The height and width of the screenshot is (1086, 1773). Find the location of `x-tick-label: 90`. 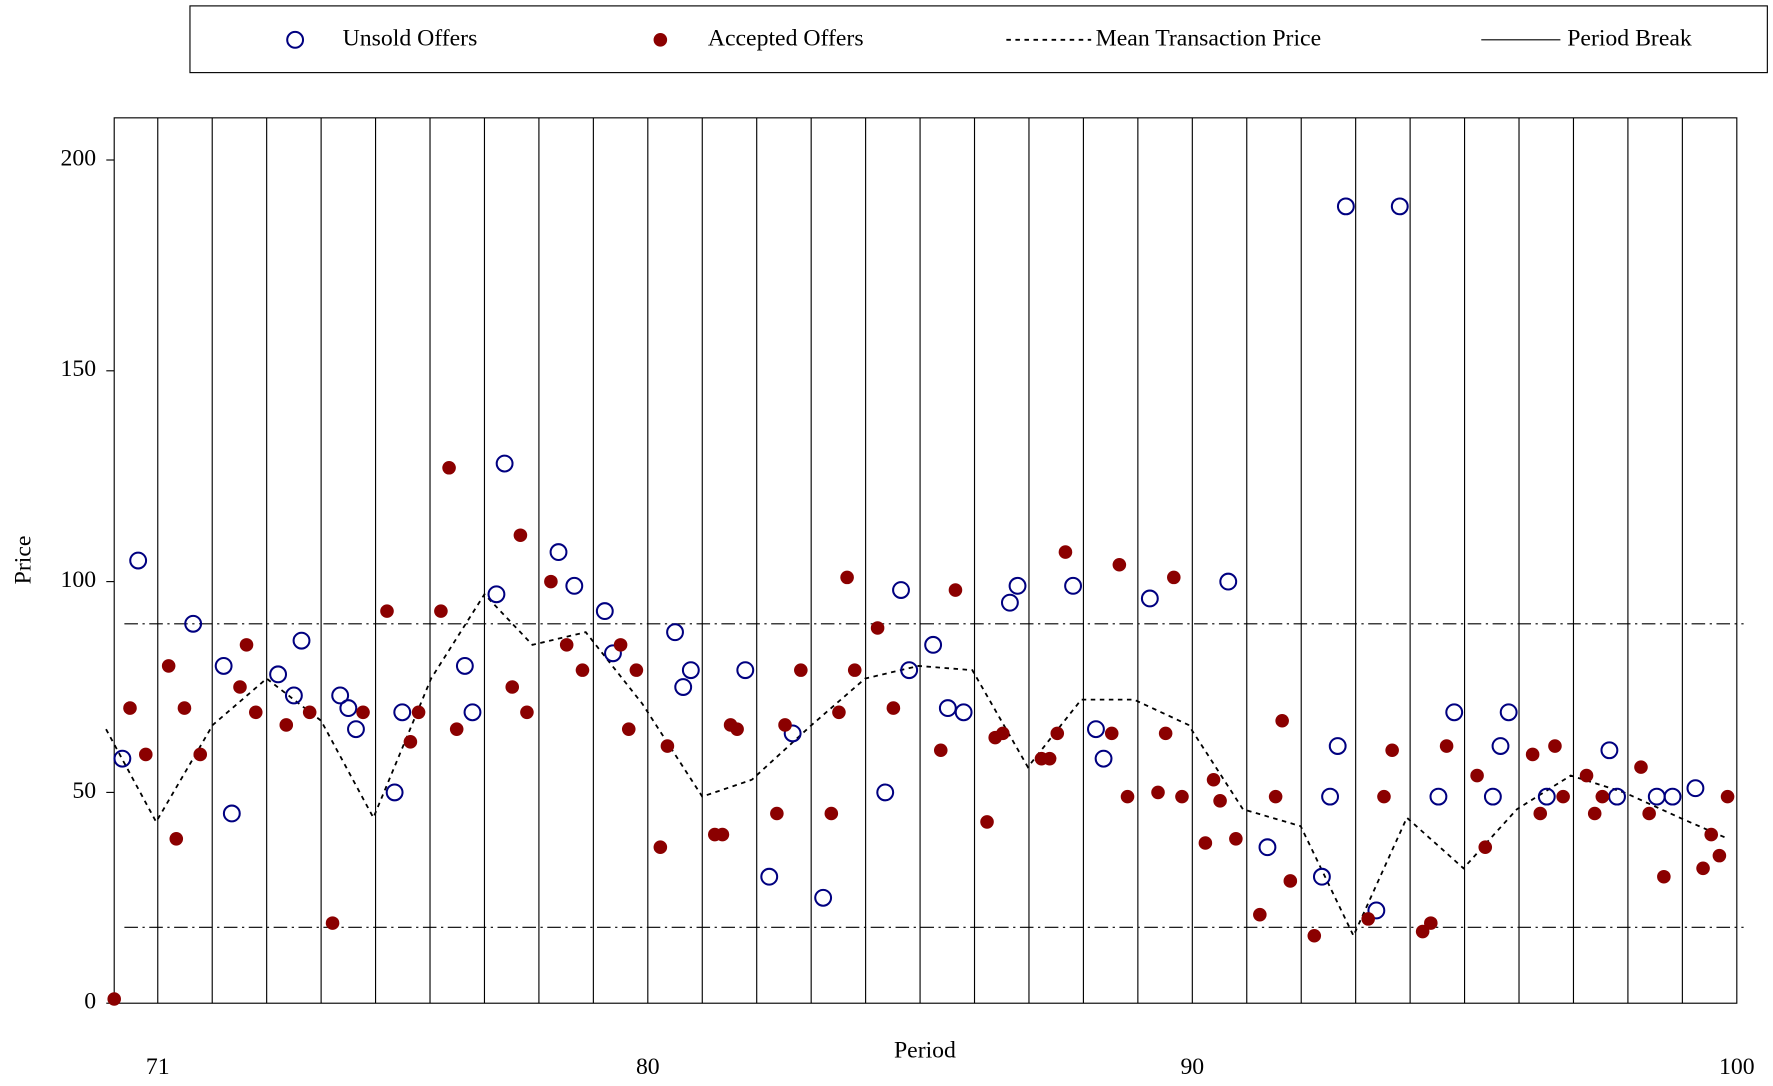

x-tick-label: 90 is located at coordinates (1192, 1067).